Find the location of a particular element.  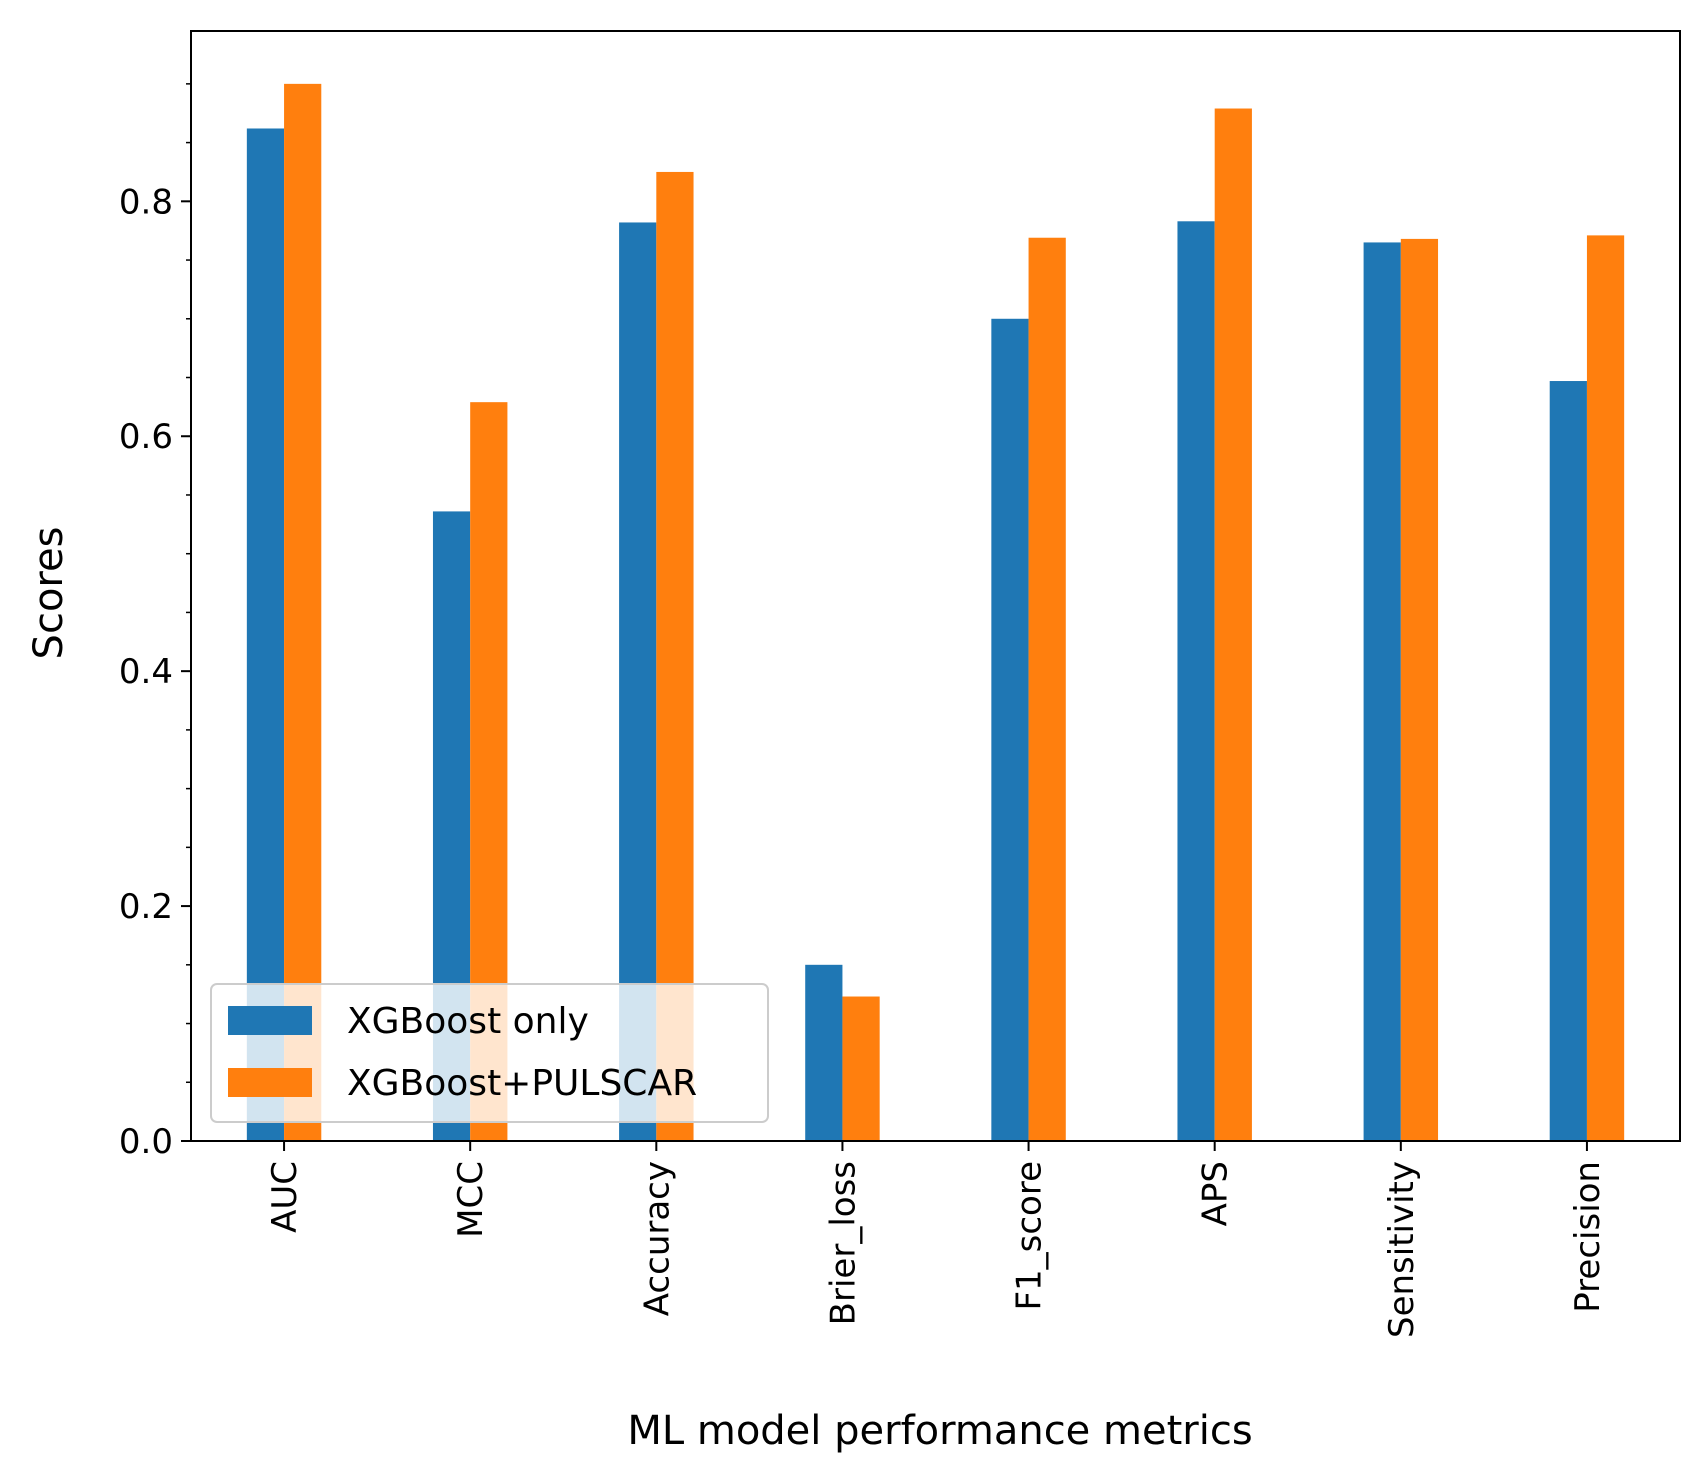

legend-label: XGBoost only is located at coordinates (468, 1021).